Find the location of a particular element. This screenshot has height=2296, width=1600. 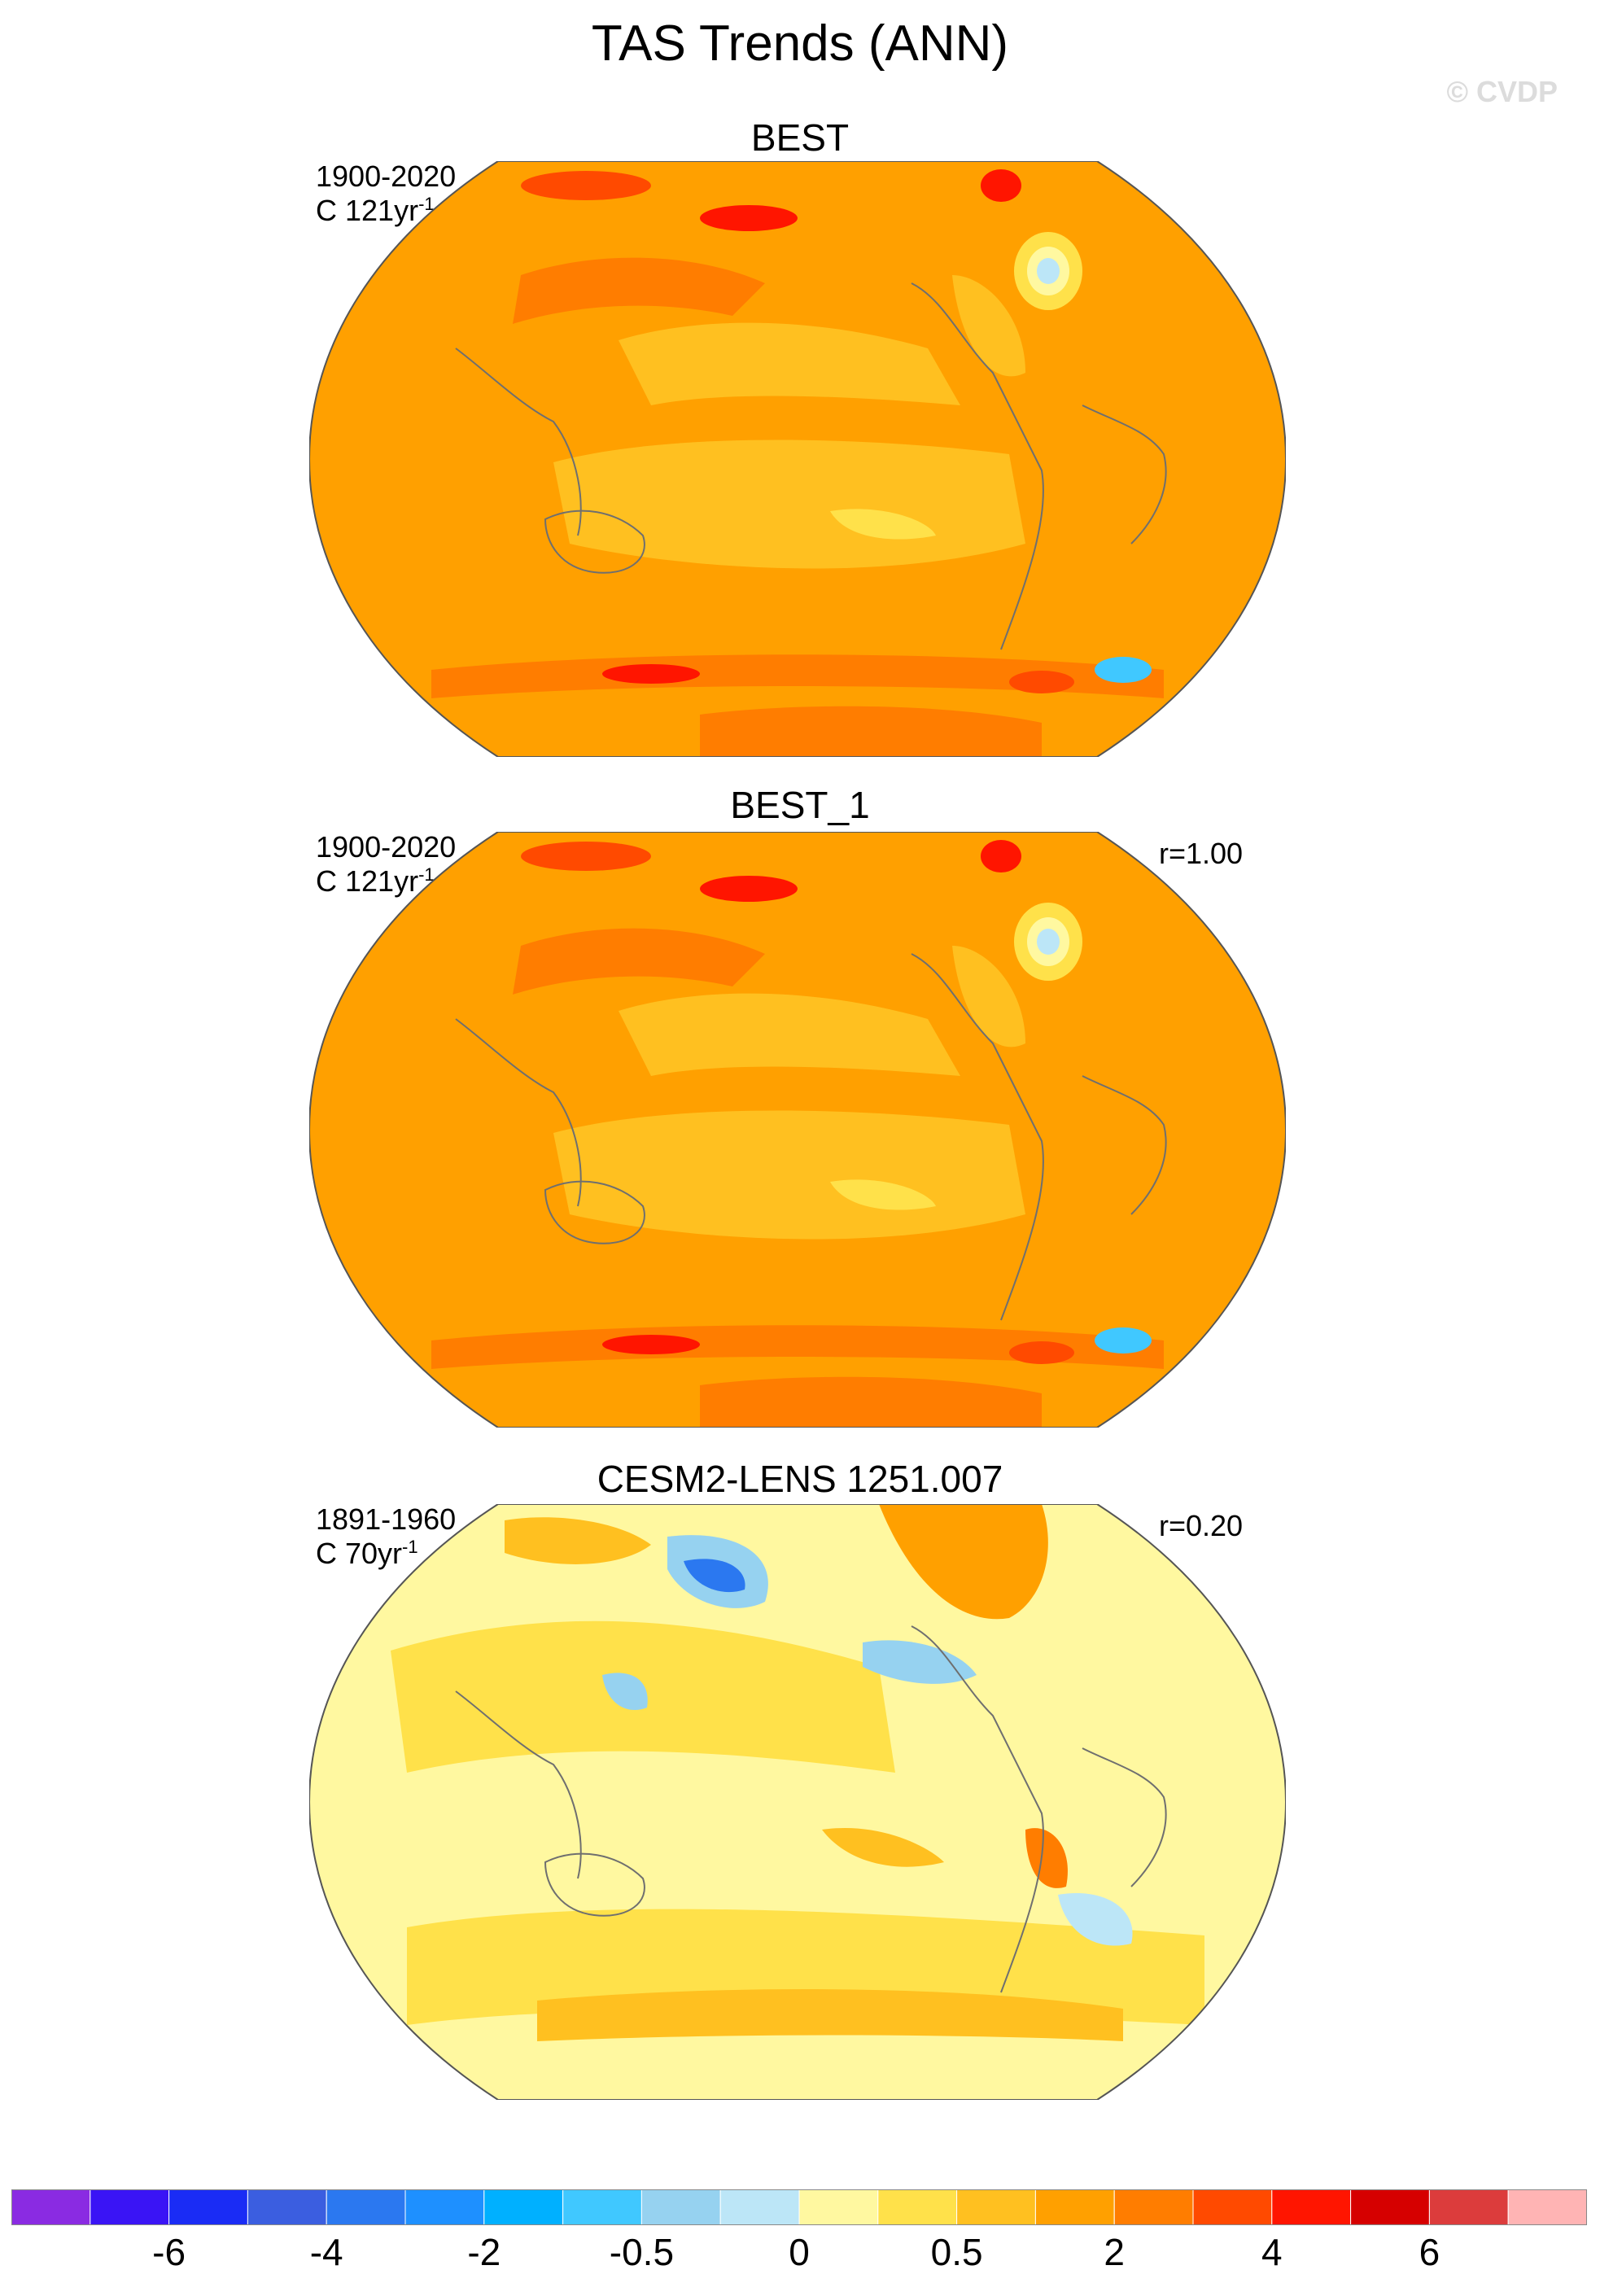

units-label: C 70yr-1 is located at coordinates (367, 1554).